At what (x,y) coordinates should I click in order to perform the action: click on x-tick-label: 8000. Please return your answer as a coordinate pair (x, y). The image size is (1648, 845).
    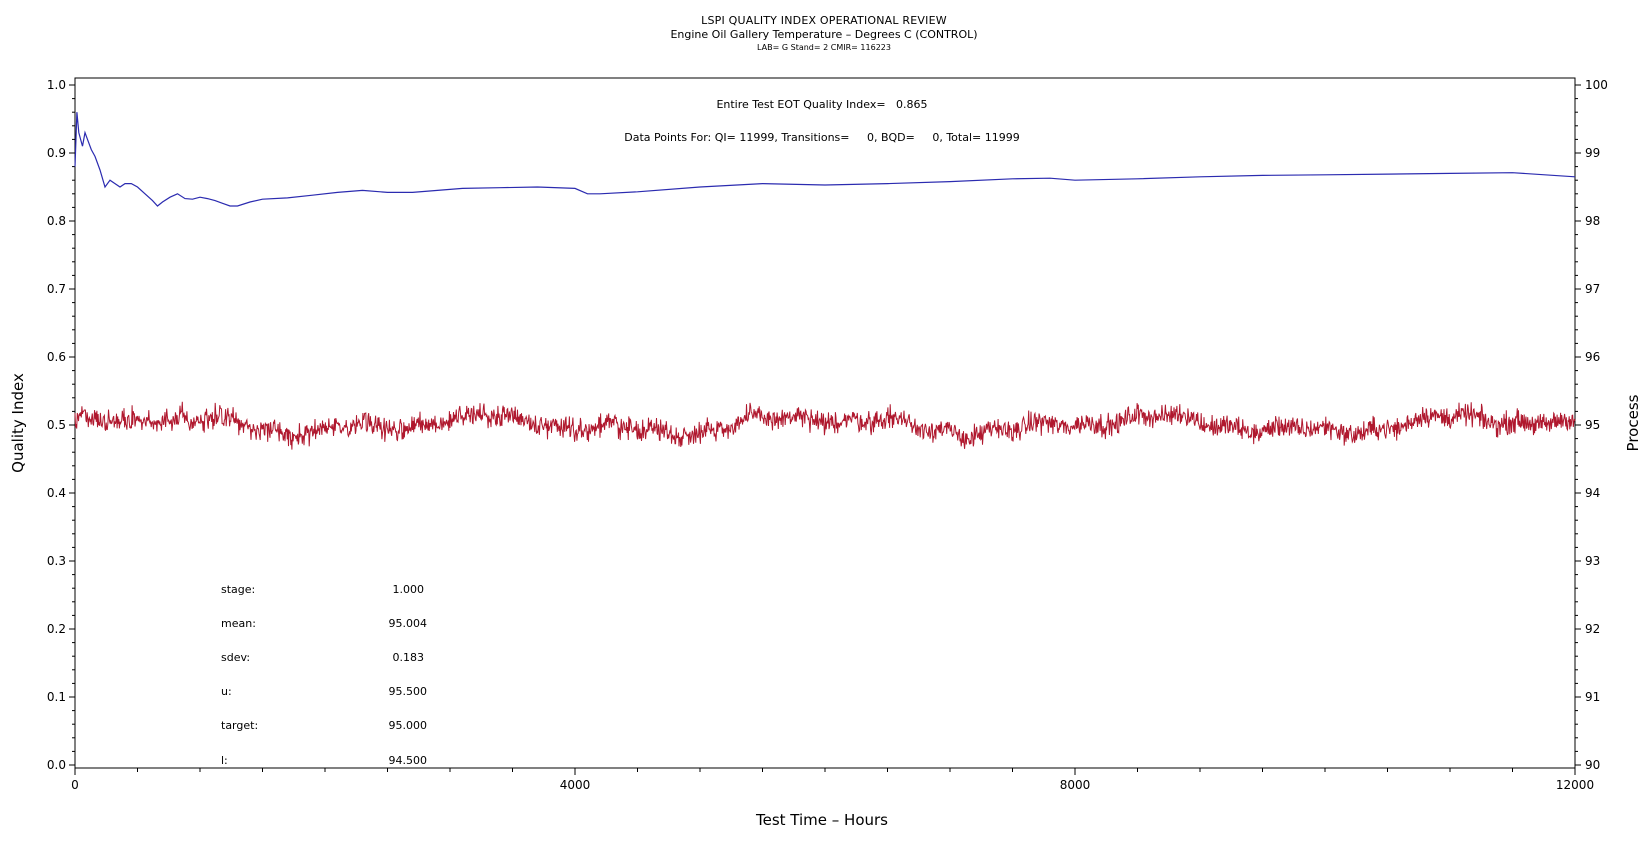
    Looking at the image, I should click on (1075, 785).